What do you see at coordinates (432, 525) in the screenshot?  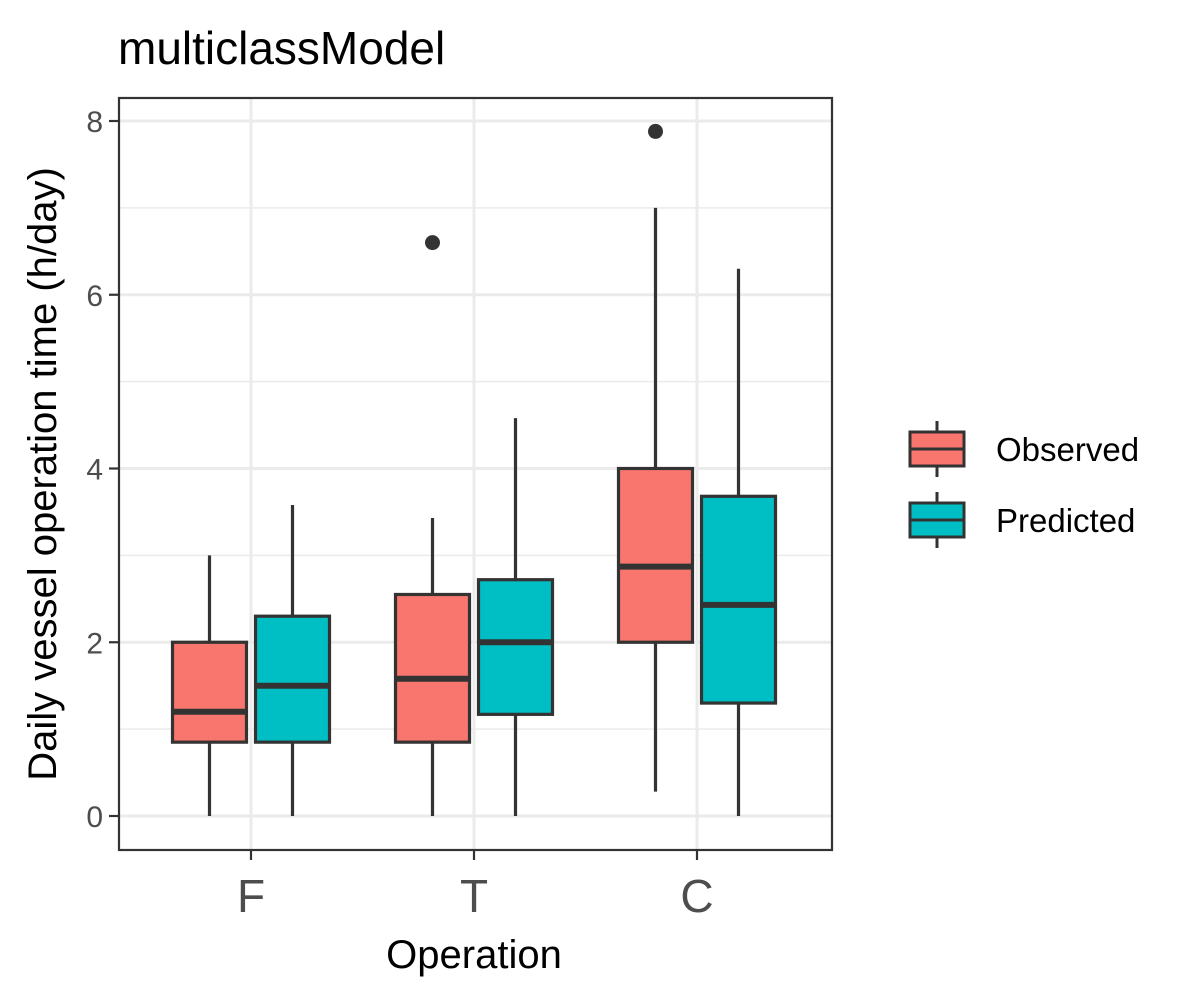 I see `box-observed-T` at bounding box center [432, 525].